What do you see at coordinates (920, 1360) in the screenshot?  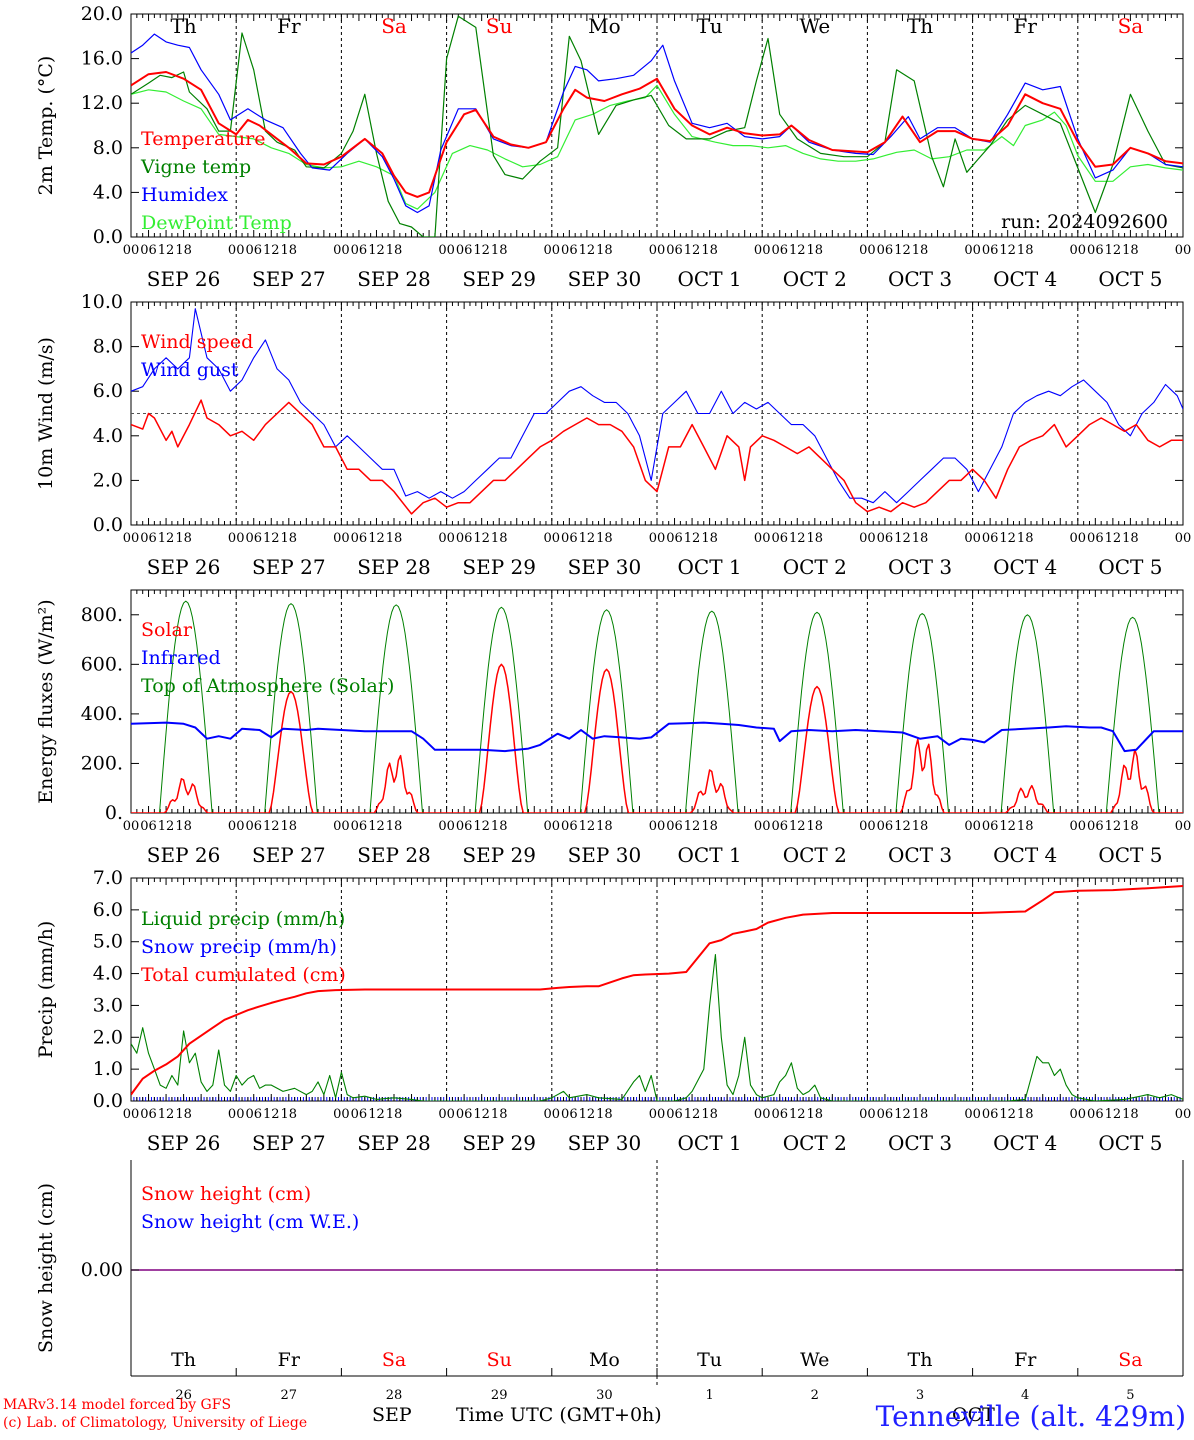 I see `weekday-label: Th` at bounding box center [920, 1360].